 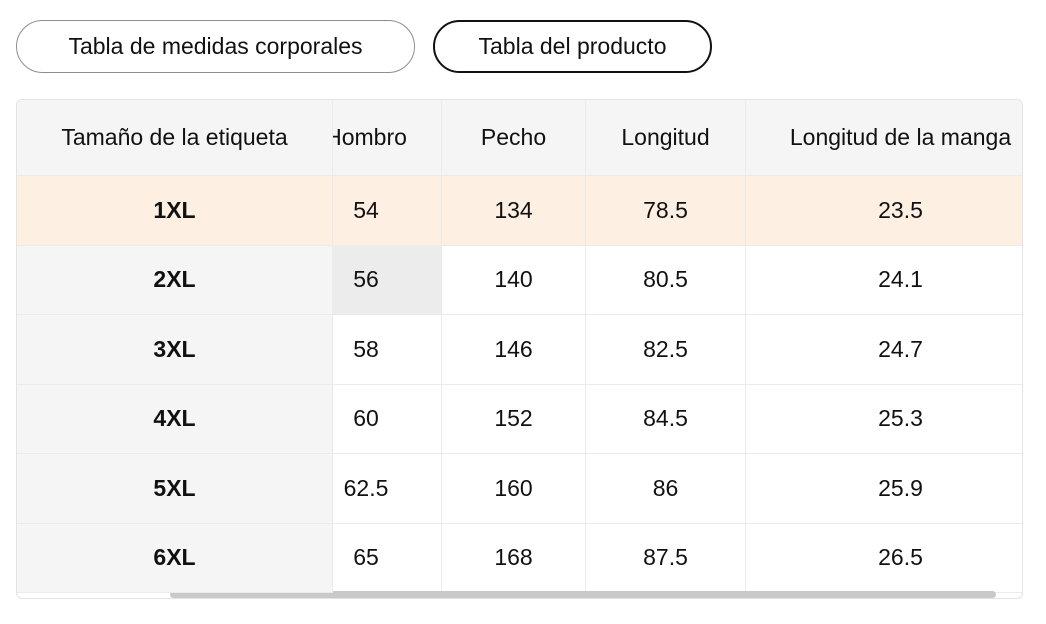 What do you see at coordinates (387, 489) in the screenshot?
I see `table-cell: 62.5` at bounding box center [387, 489].